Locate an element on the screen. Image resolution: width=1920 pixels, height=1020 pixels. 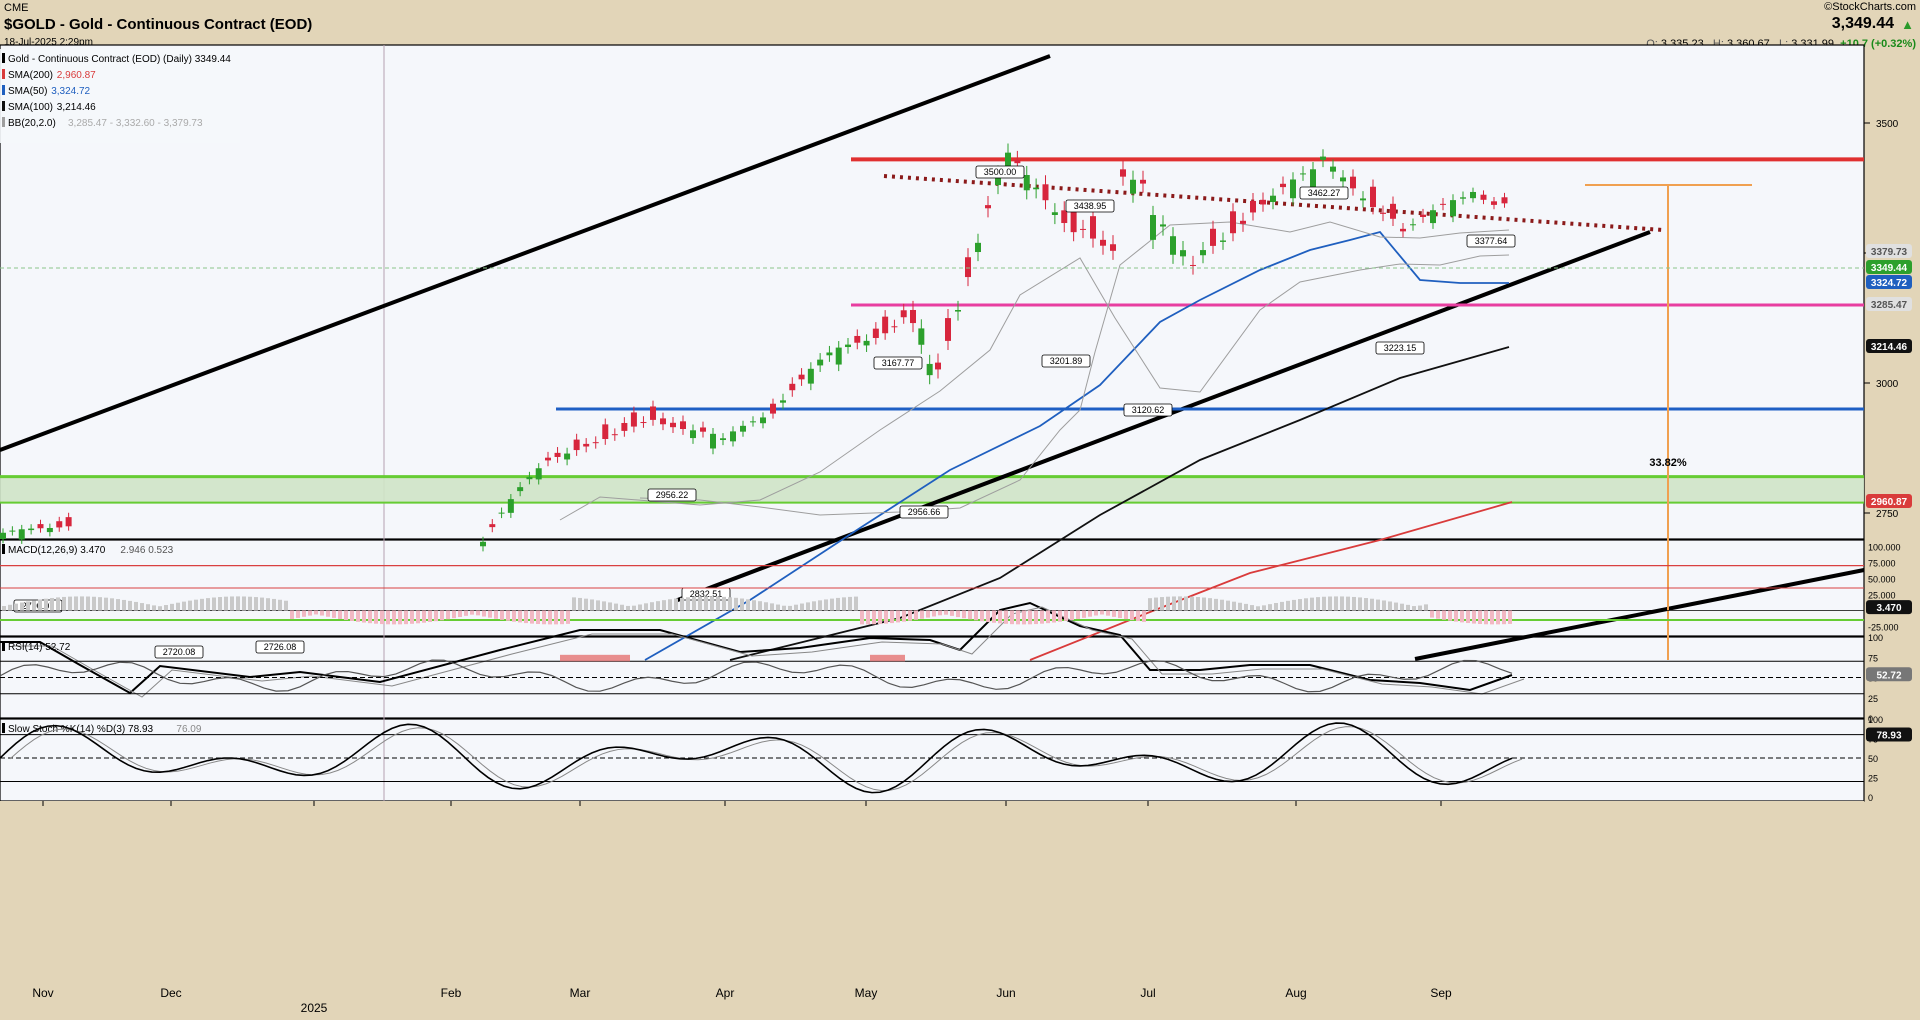
legend-value-0: 2,960.87 is located at coordinates (76, 75).